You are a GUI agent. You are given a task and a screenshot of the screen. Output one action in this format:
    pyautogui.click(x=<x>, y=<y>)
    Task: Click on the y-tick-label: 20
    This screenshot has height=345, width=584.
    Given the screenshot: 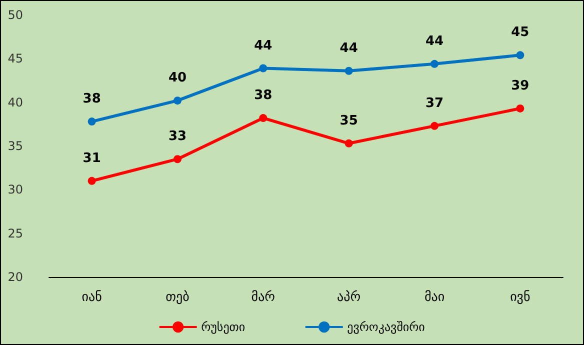 What is the action you would take?
    pyautogui.click(x=15, y=277)
    